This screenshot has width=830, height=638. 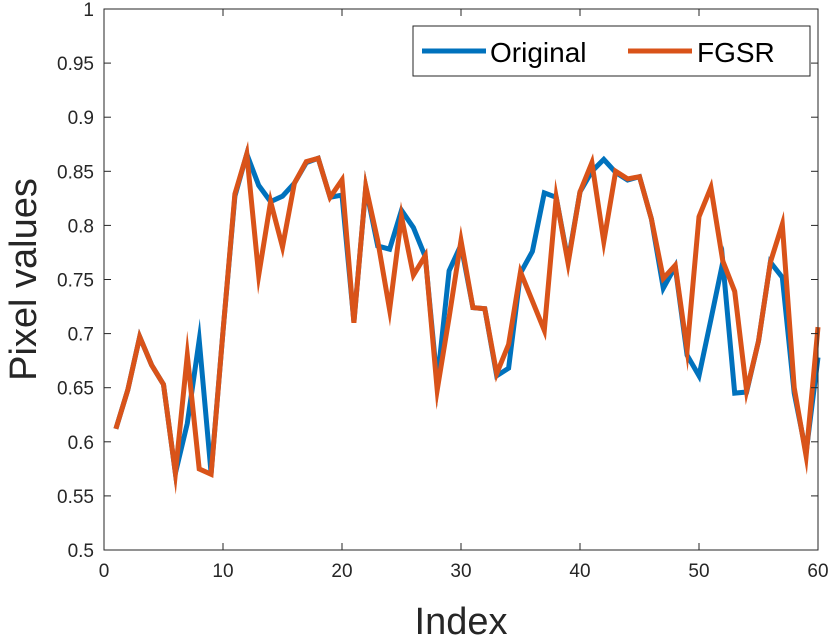 I want to click on x-axis-label: Index, so click(x=461, y=619).